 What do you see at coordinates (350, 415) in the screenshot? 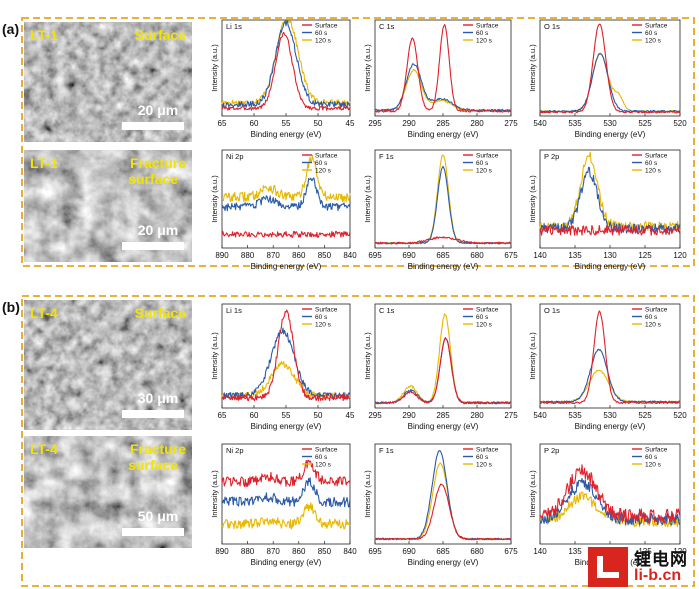
I see `x-tick-label: 45` at bounding box center [350, 415].